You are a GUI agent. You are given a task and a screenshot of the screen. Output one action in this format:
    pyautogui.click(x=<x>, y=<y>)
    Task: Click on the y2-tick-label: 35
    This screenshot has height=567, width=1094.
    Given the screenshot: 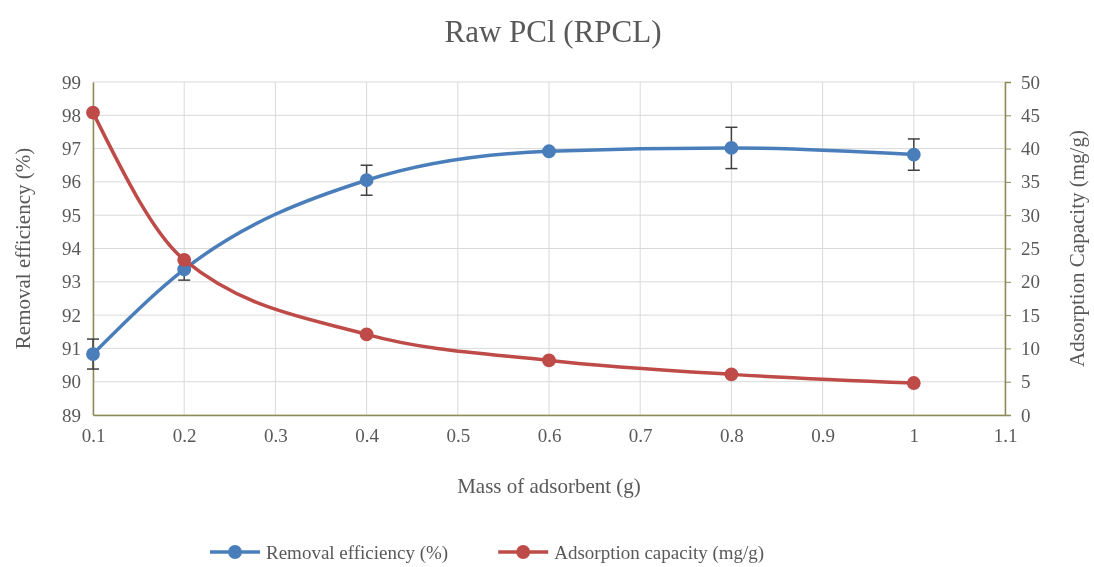 What is the action you would take?
    pyautogui.click(x=1030, y=182)
    